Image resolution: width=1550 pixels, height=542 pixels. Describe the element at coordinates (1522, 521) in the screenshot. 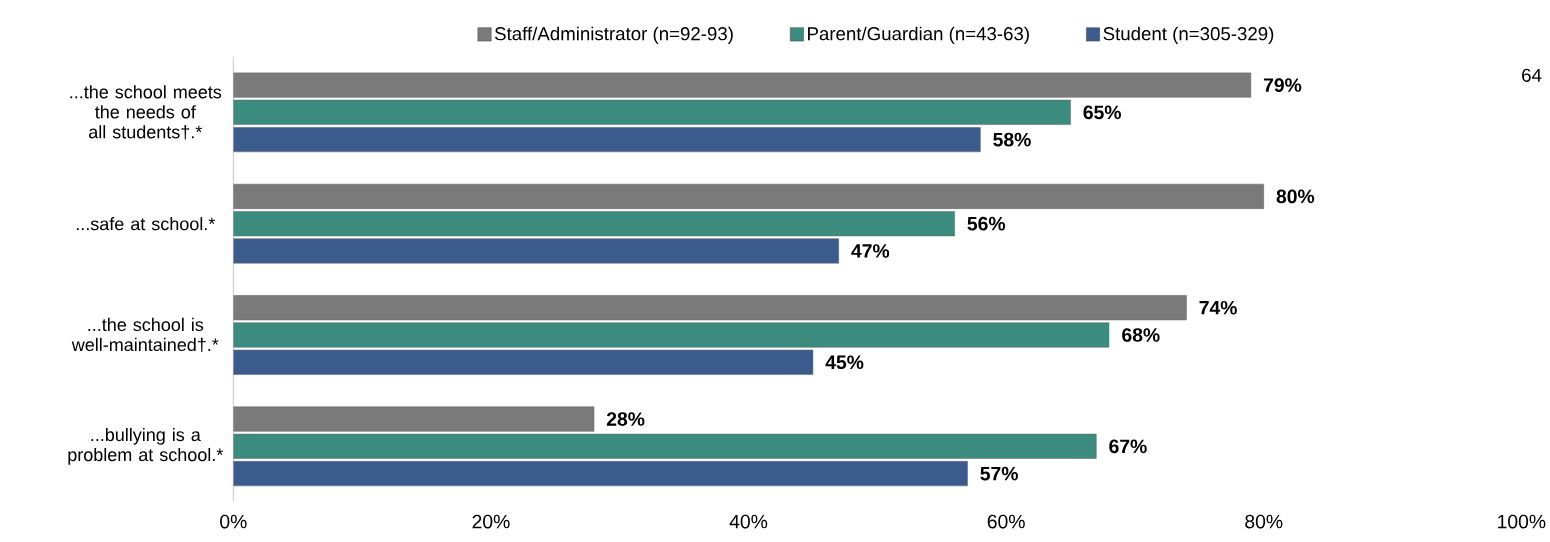

I see `x-tick-label: 100%` at that location.